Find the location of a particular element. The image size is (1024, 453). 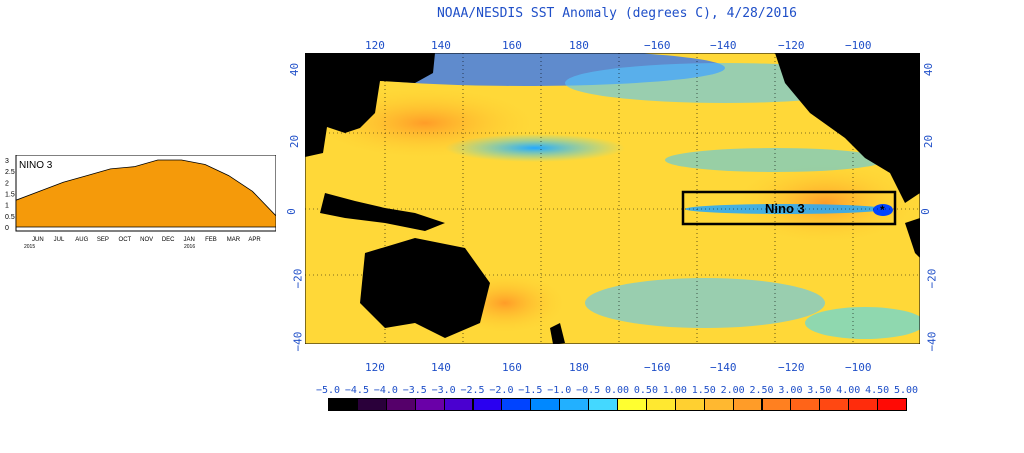

colorbar-label: −4.5 is located at coordinates (356, 390).